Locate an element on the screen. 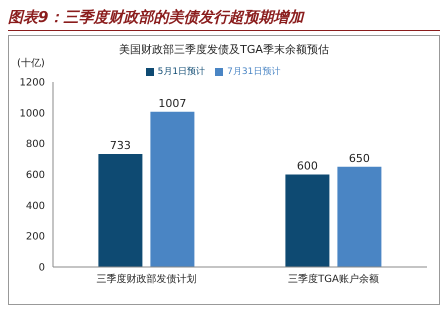  y-tick-label: 1000 is located at coordinates (32, 114).